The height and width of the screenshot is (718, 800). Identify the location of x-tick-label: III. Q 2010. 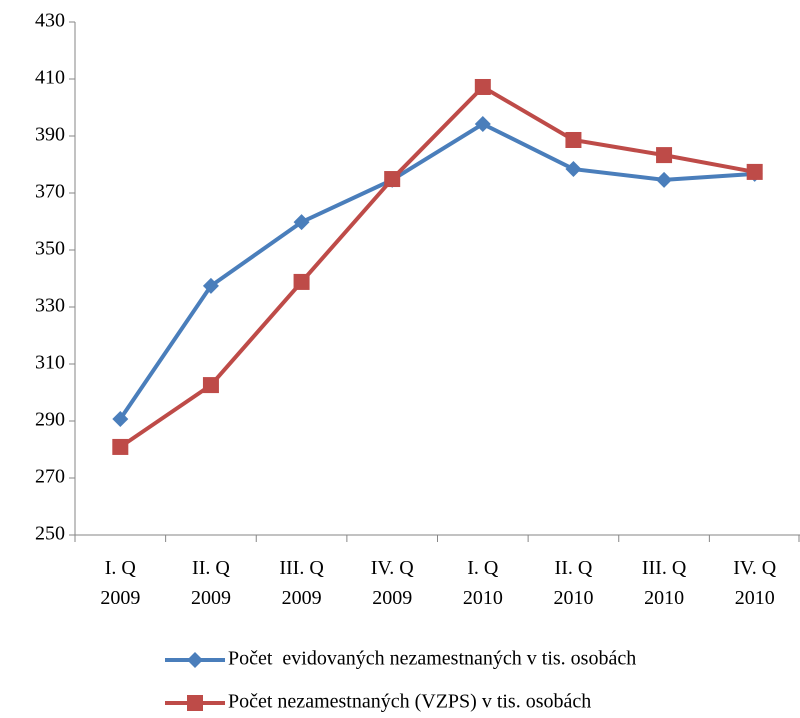
(664, 583).